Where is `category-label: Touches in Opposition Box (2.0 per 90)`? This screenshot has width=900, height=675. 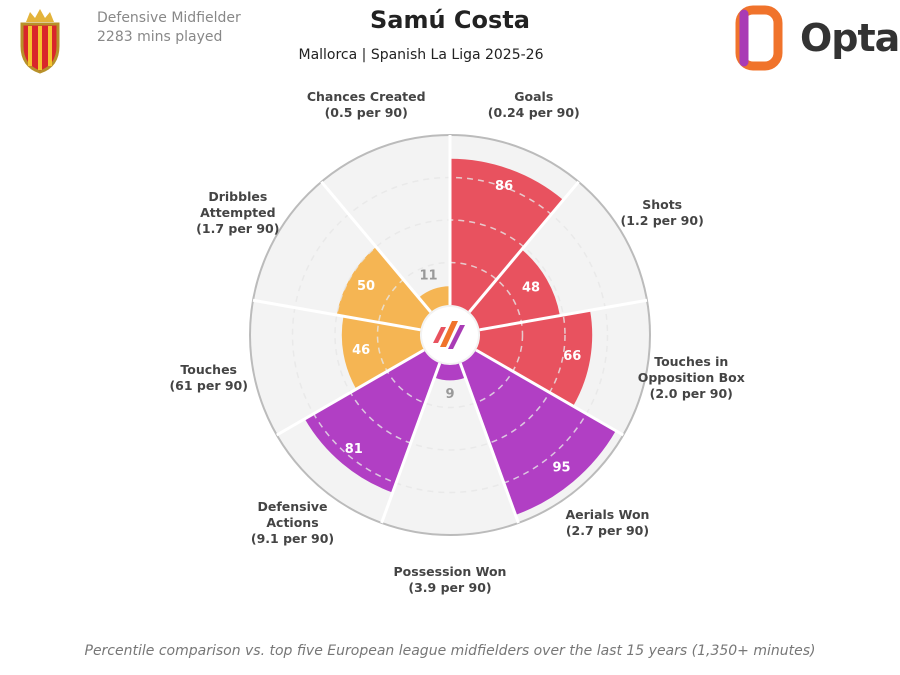
category-label: Touches in Opposition Box (2.0 per 90) is located at coordinates (691, 378).